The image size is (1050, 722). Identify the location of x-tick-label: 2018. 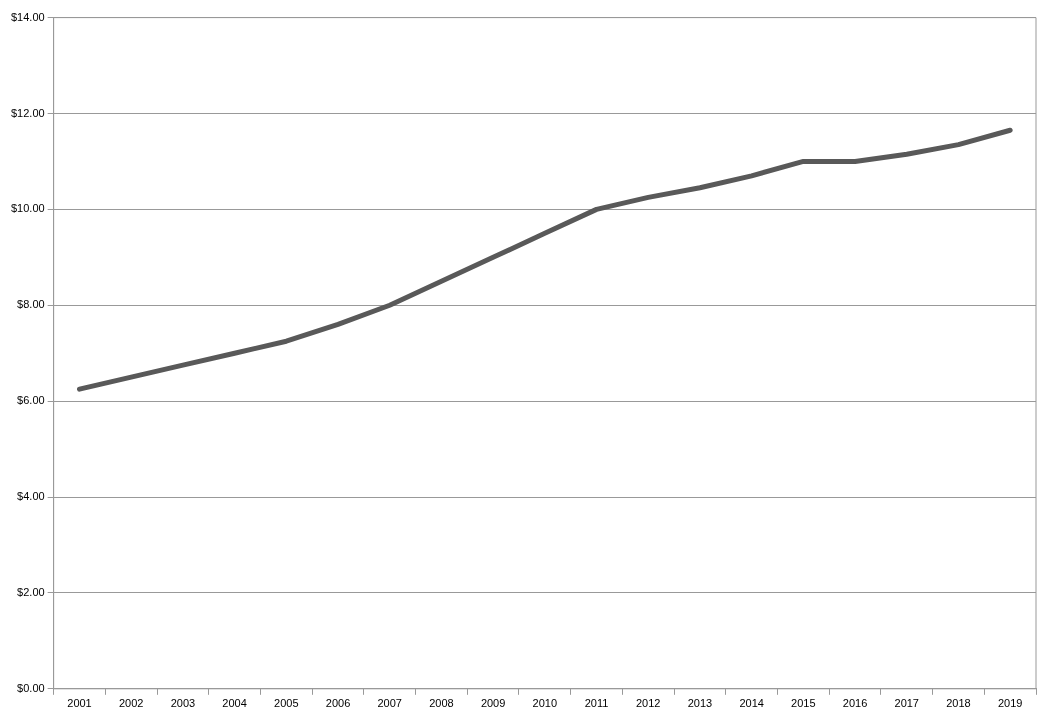
(958, 703).